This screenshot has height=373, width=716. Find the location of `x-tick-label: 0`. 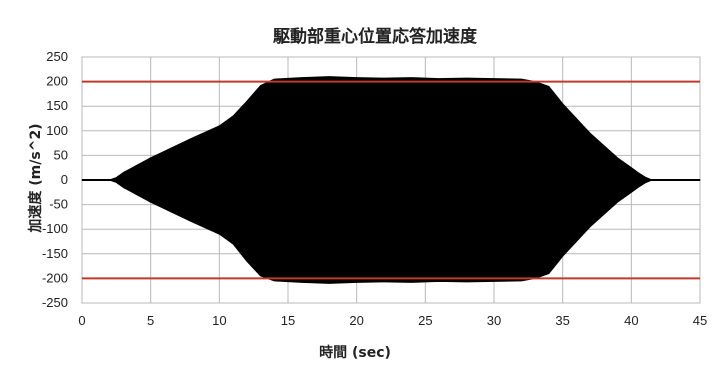

x-tick-label: 0 is located at coordinates (81, 320).